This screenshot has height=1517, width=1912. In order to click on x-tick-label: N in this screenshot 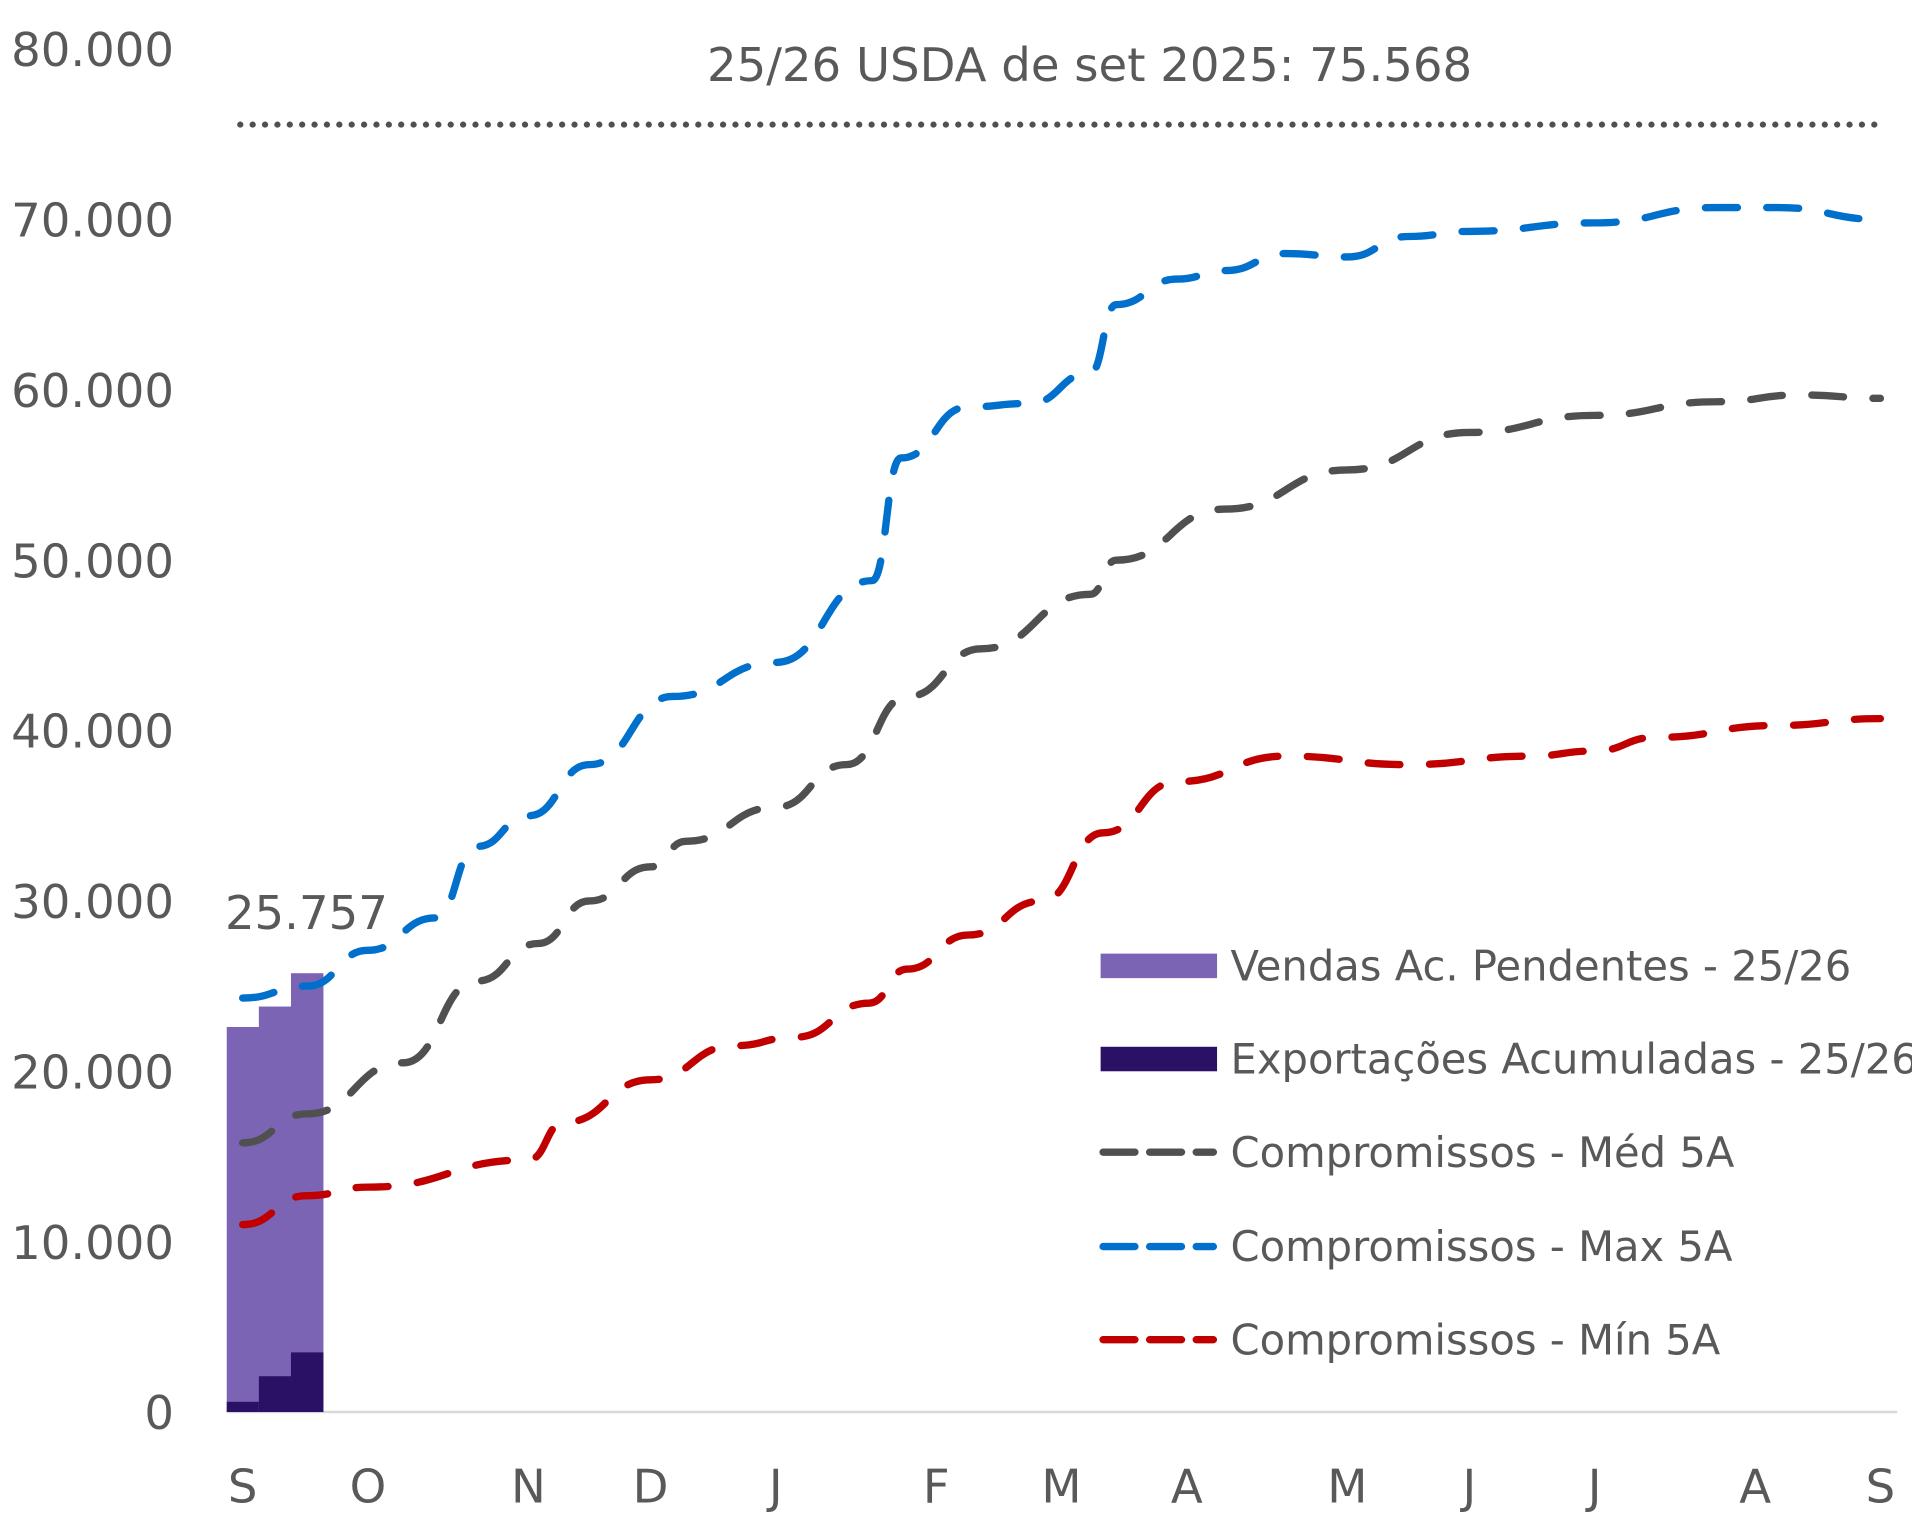, I will do `click(528, 1487)`.